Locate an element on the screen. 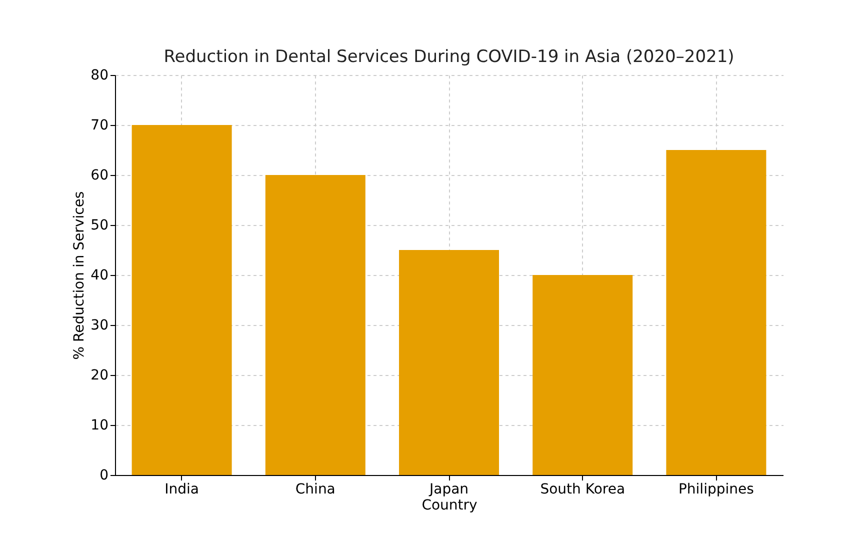  y-tick-label: 0 is located at coordinates (104, 476).